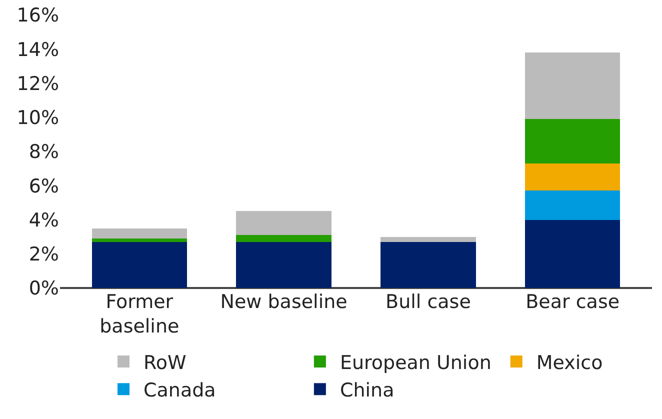 Image resolution: width=662 pixels, height=419 pixels. I want to click on x-tick-label: Bull case, so click(428, 302).